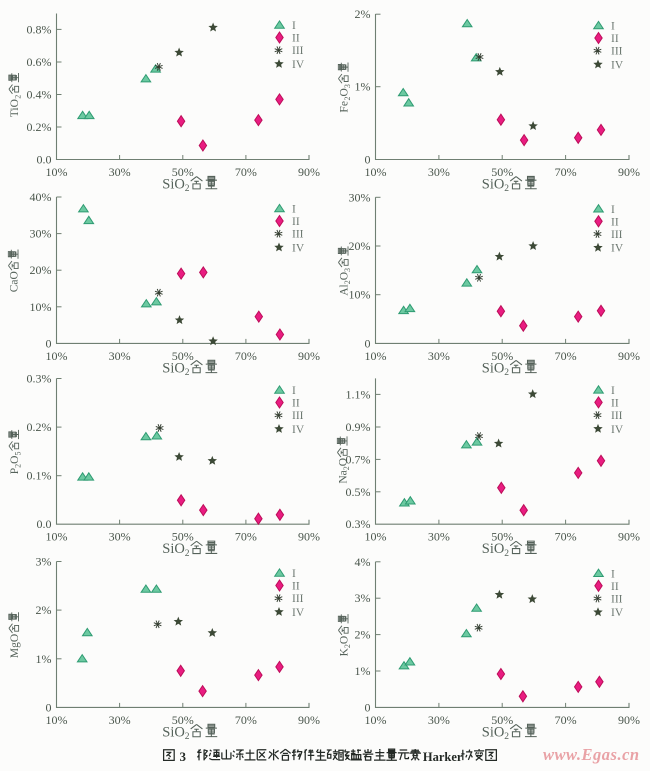 This screenshot has width=650, height=771. I want to click on svg-text: 0.5%, so click(358, 492).